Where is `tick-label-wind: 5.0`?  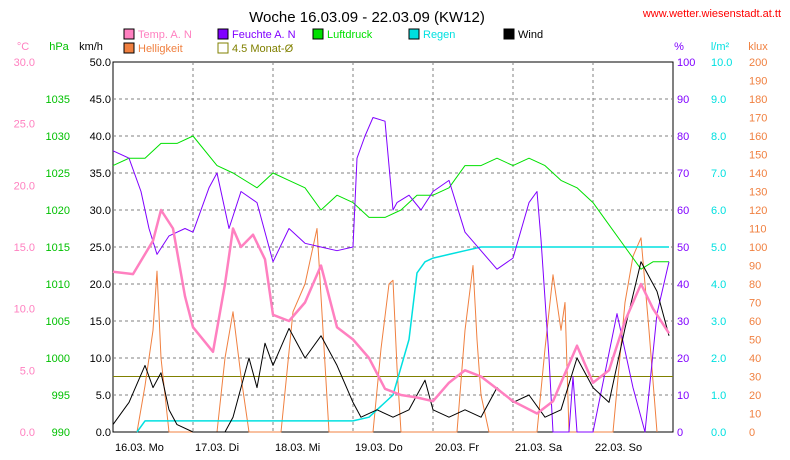 tick-label-wind: 5.0 is located at coordinates (103, 396).